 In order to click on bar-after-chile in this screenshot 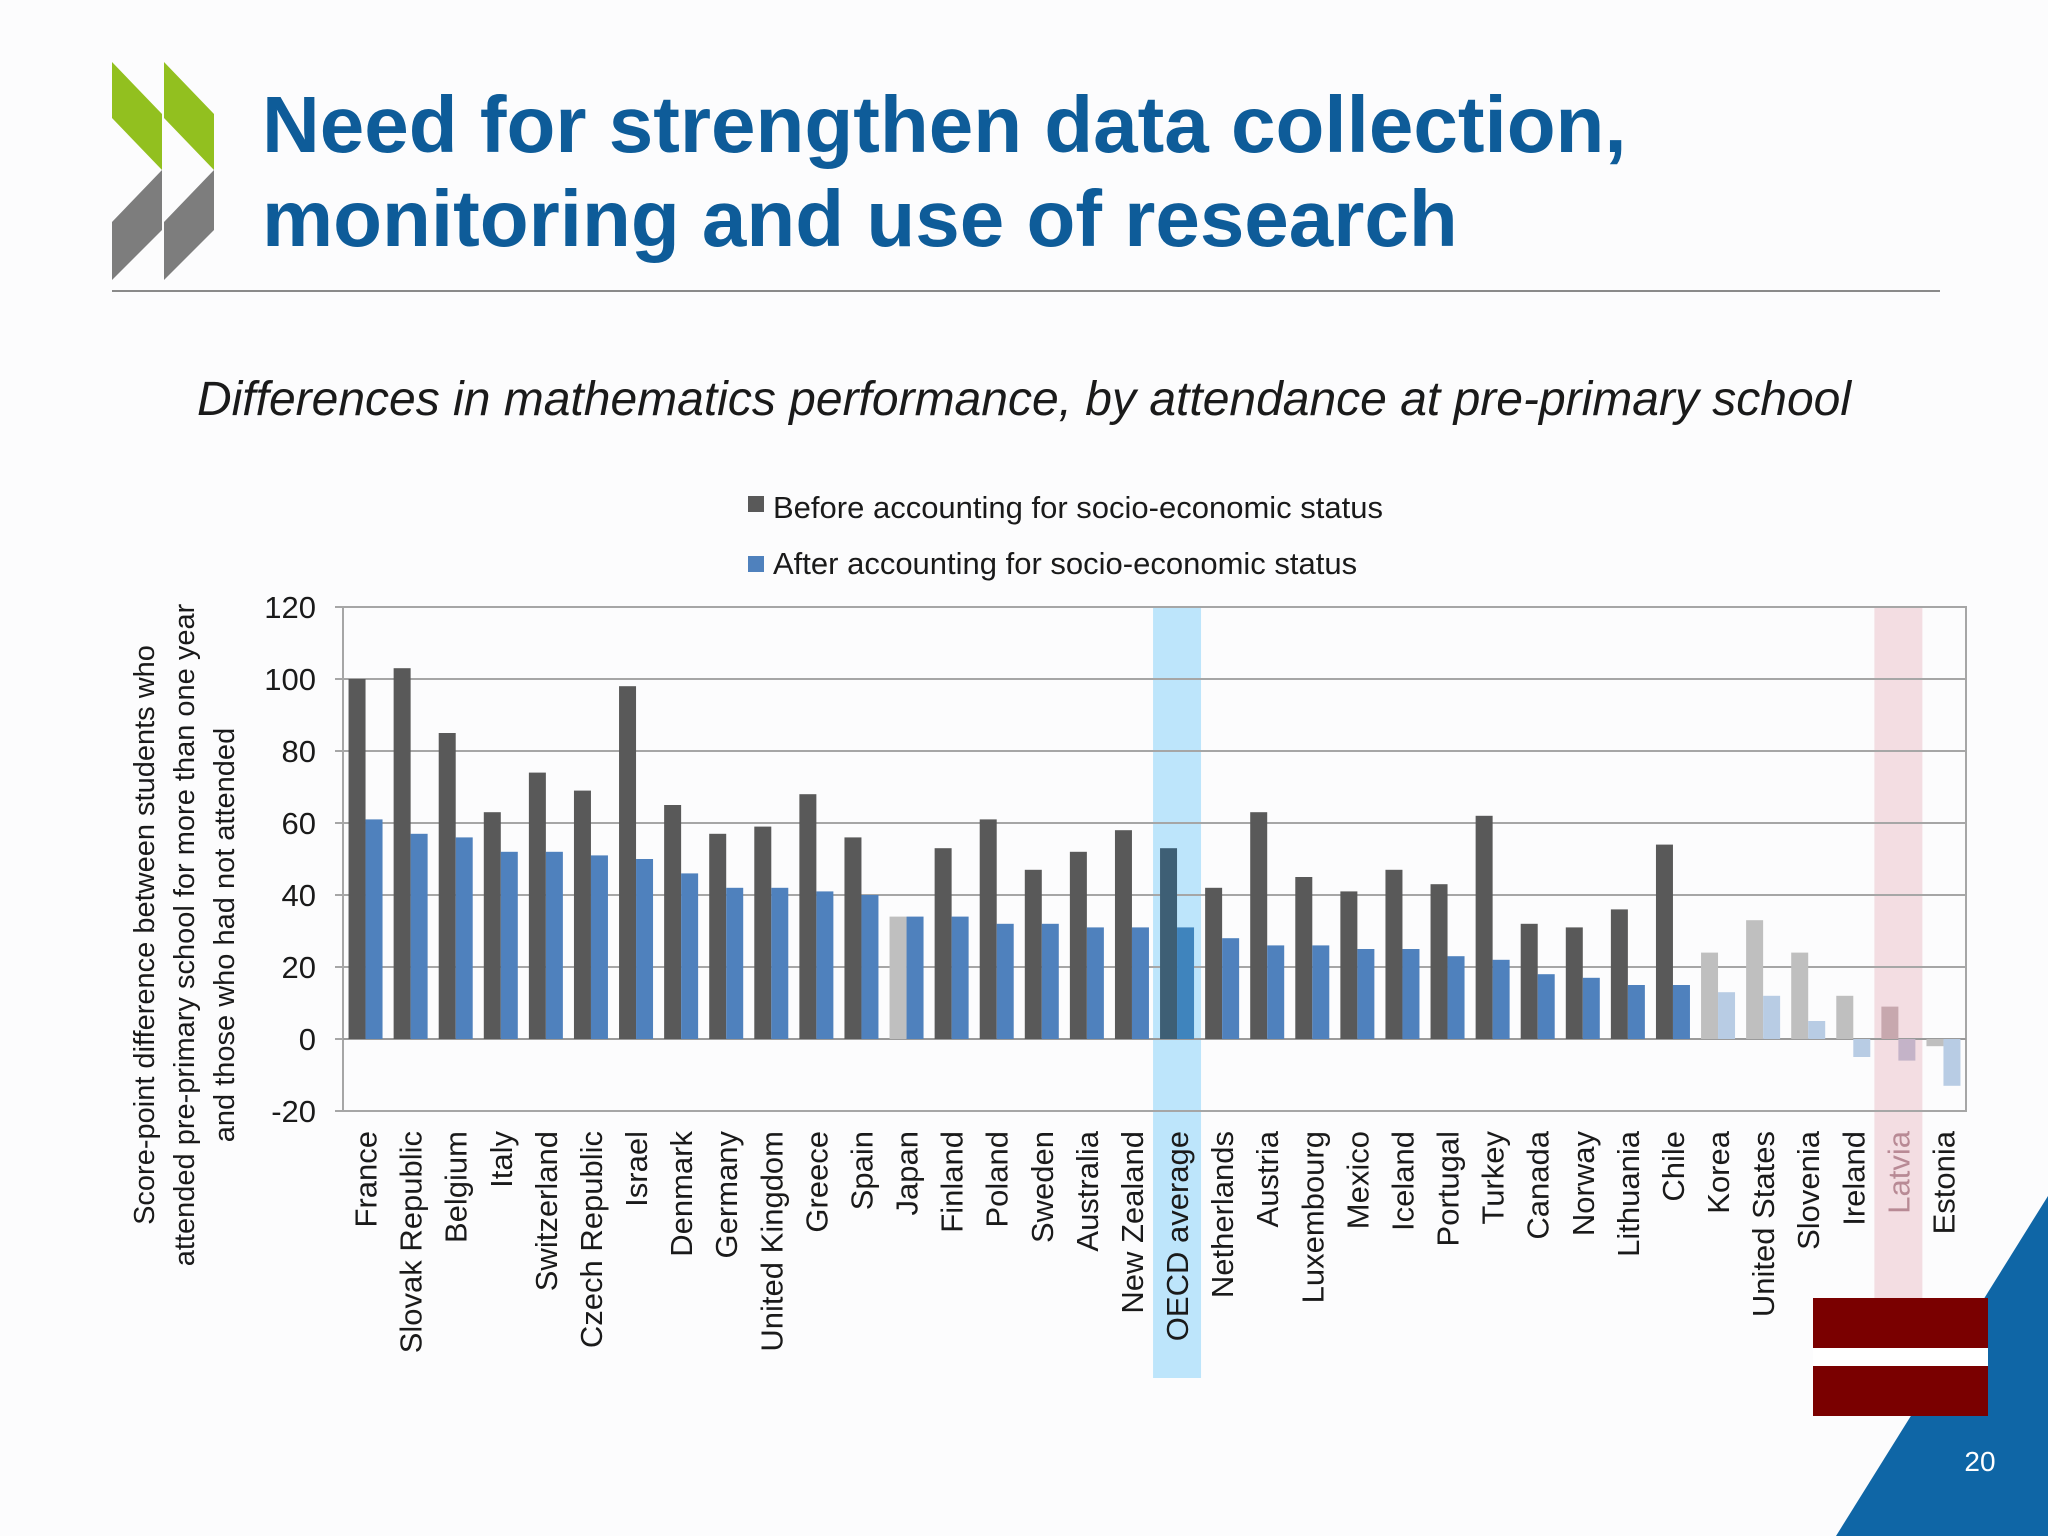, I will do `click(1681, 1012)`.